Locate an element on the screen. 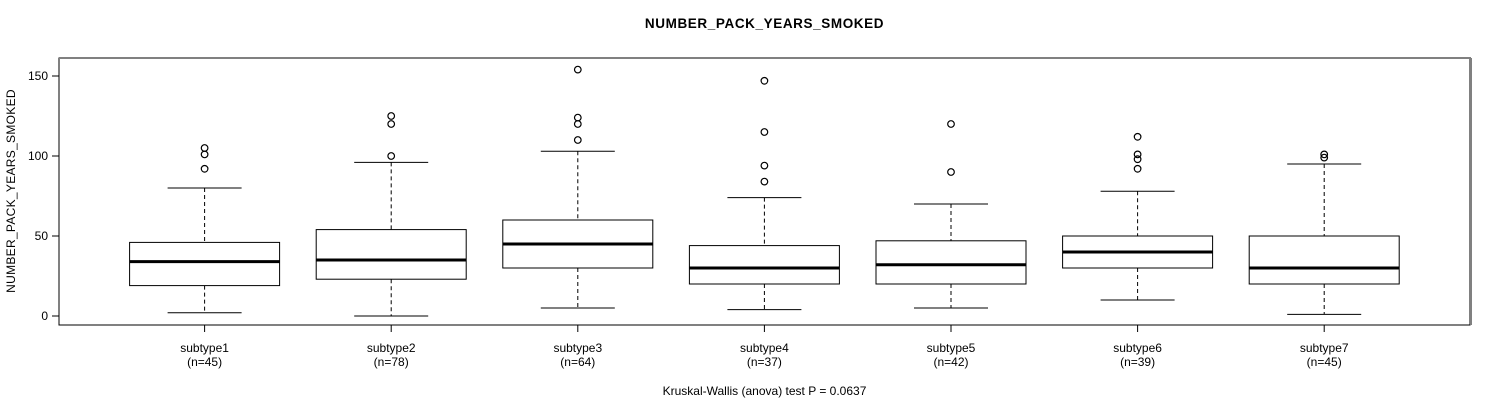  category-label-subtype1: subtype1 is located at coordinates (204, 348).